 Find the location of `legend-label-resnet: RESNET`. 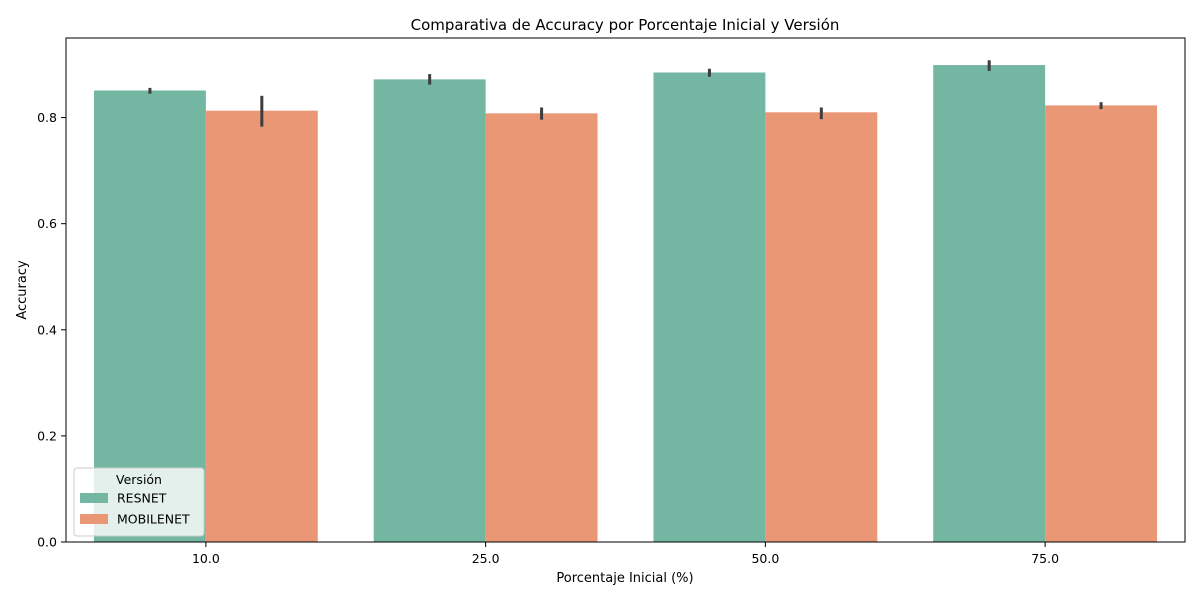

legend-label-resnet: RESNET is located at coordinates (142, 498).